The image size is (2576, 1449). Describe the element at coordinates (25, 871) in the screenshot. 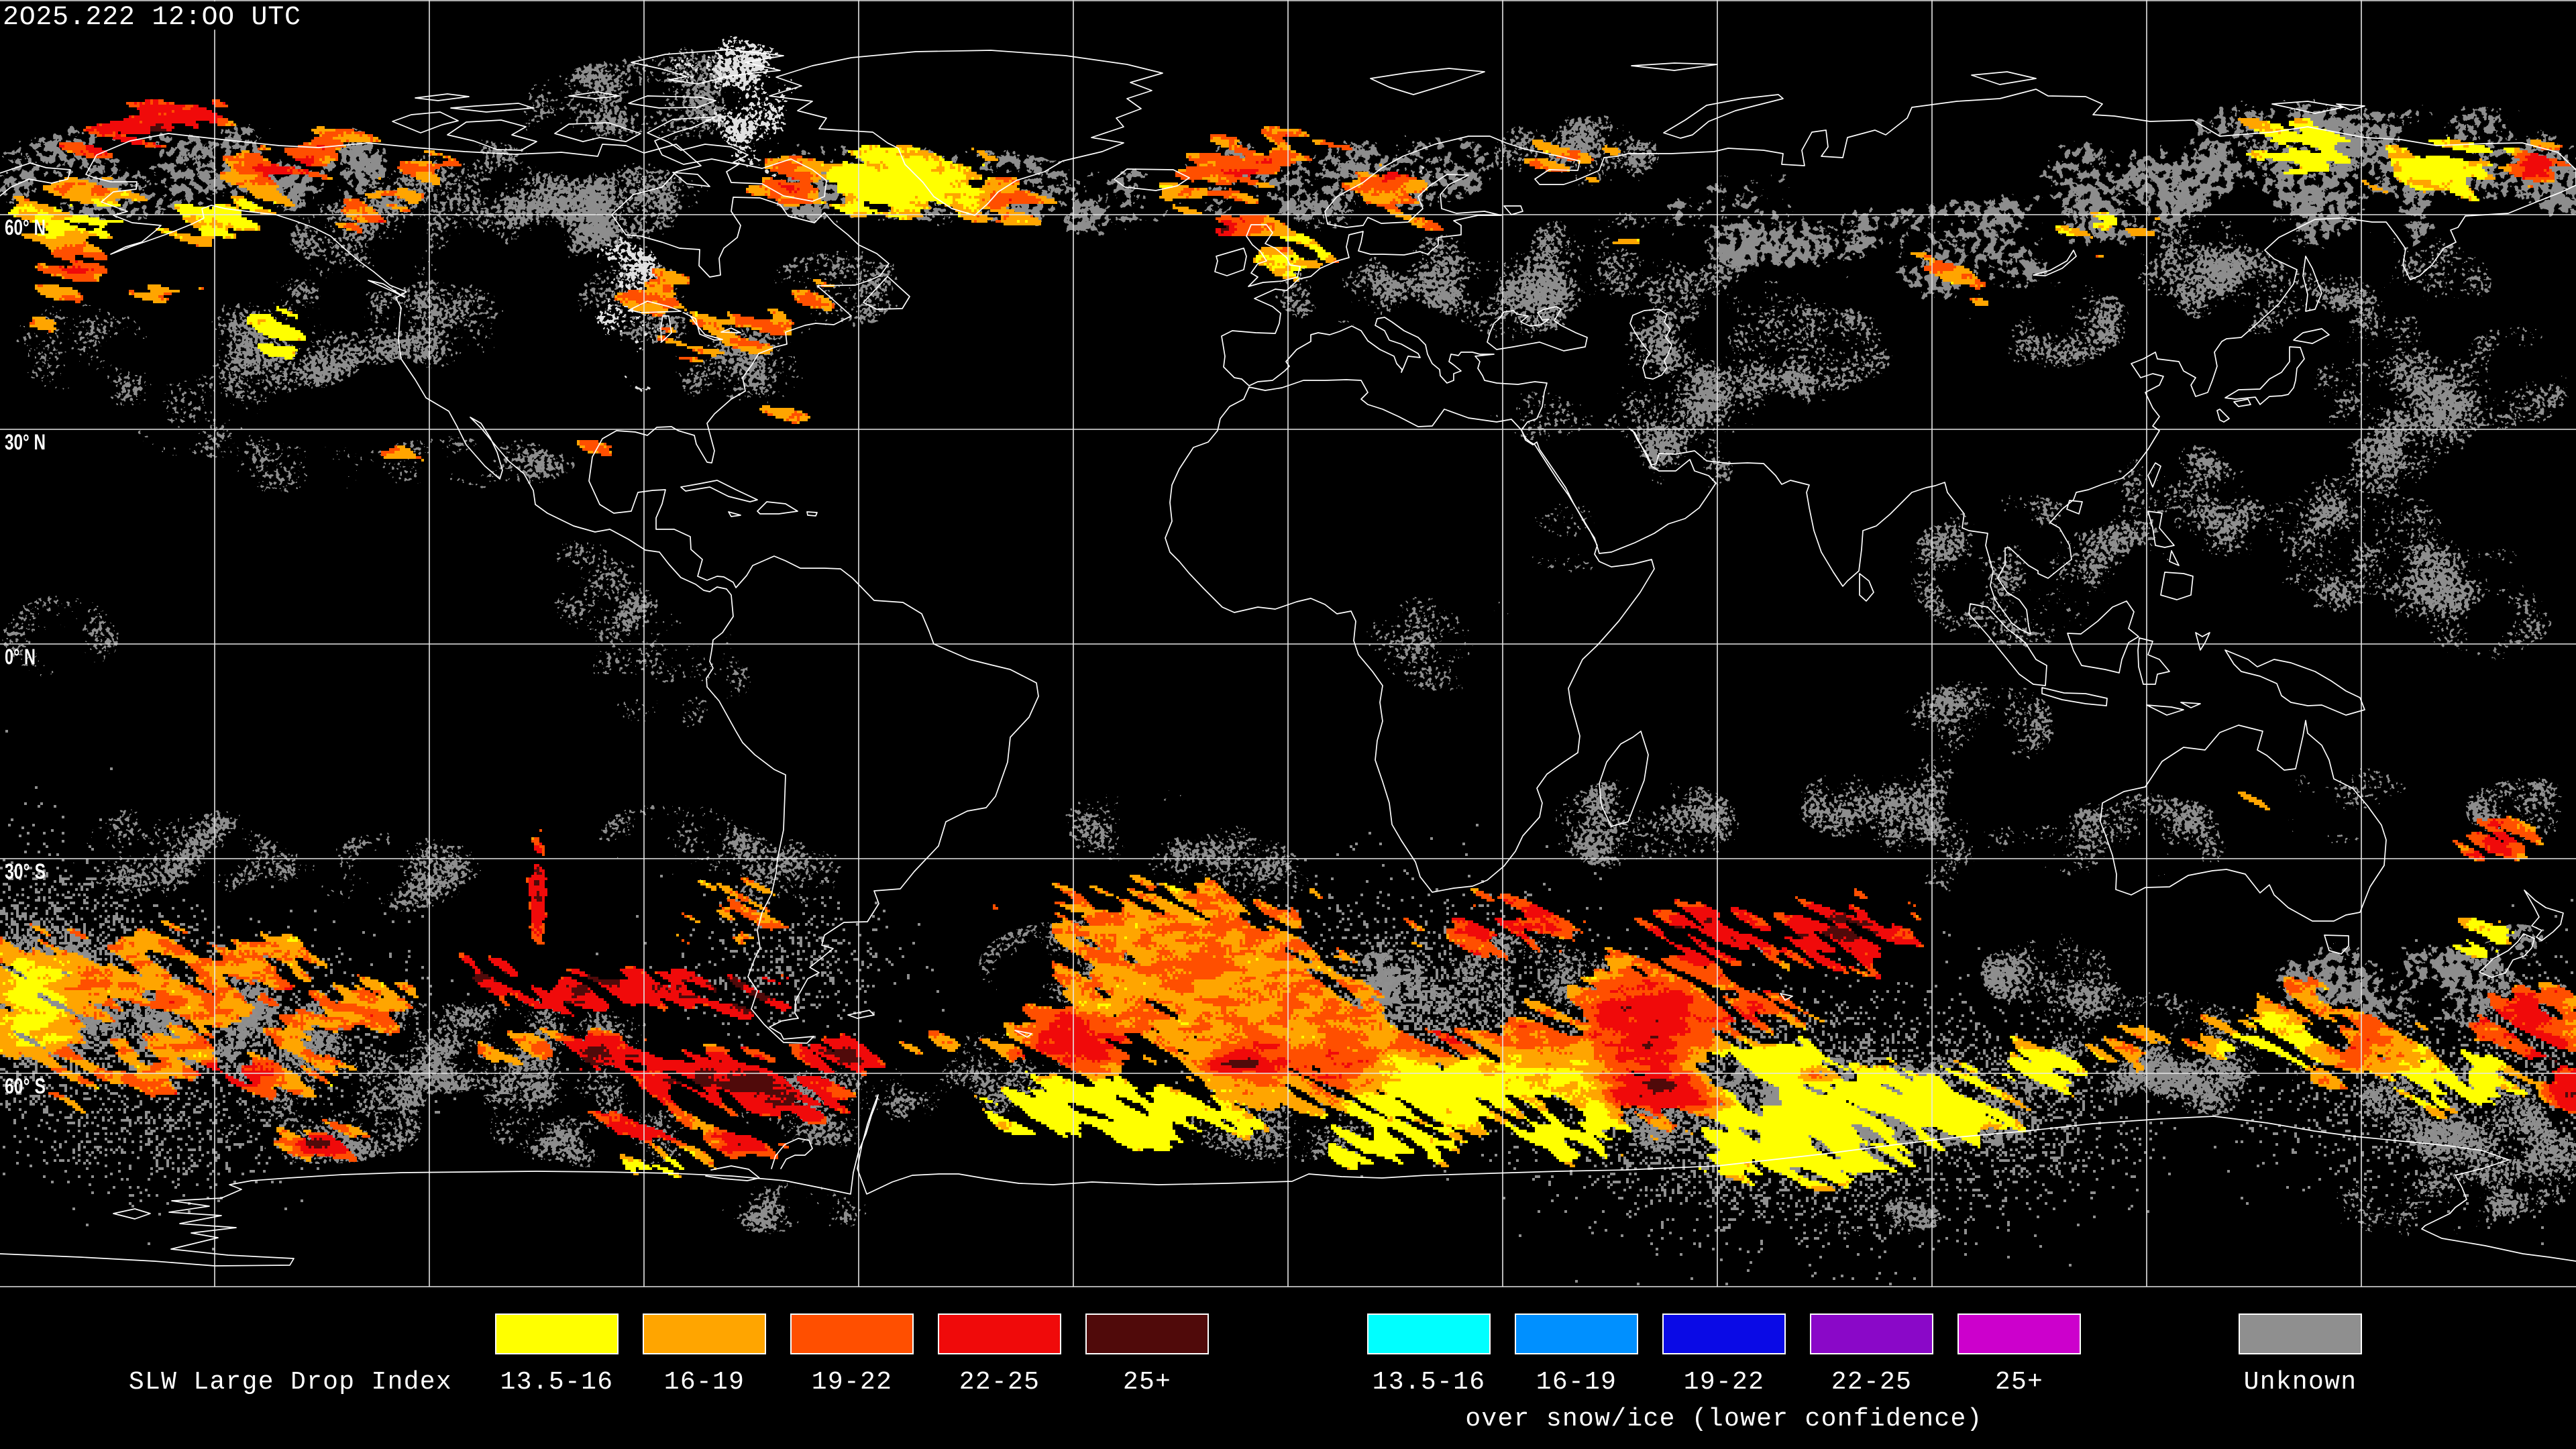

I see `svg-text: 30° S` at that location.